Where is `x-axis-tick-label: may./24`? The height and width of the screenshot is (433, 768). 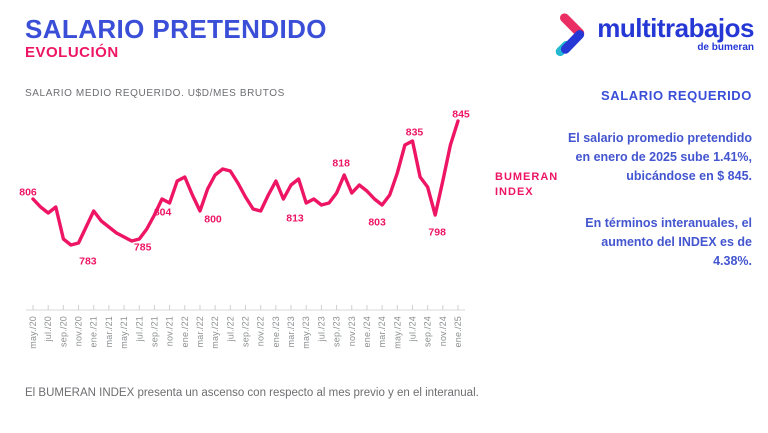
x-axis-tick-label: may./24 is located at coordinates (397, 332).